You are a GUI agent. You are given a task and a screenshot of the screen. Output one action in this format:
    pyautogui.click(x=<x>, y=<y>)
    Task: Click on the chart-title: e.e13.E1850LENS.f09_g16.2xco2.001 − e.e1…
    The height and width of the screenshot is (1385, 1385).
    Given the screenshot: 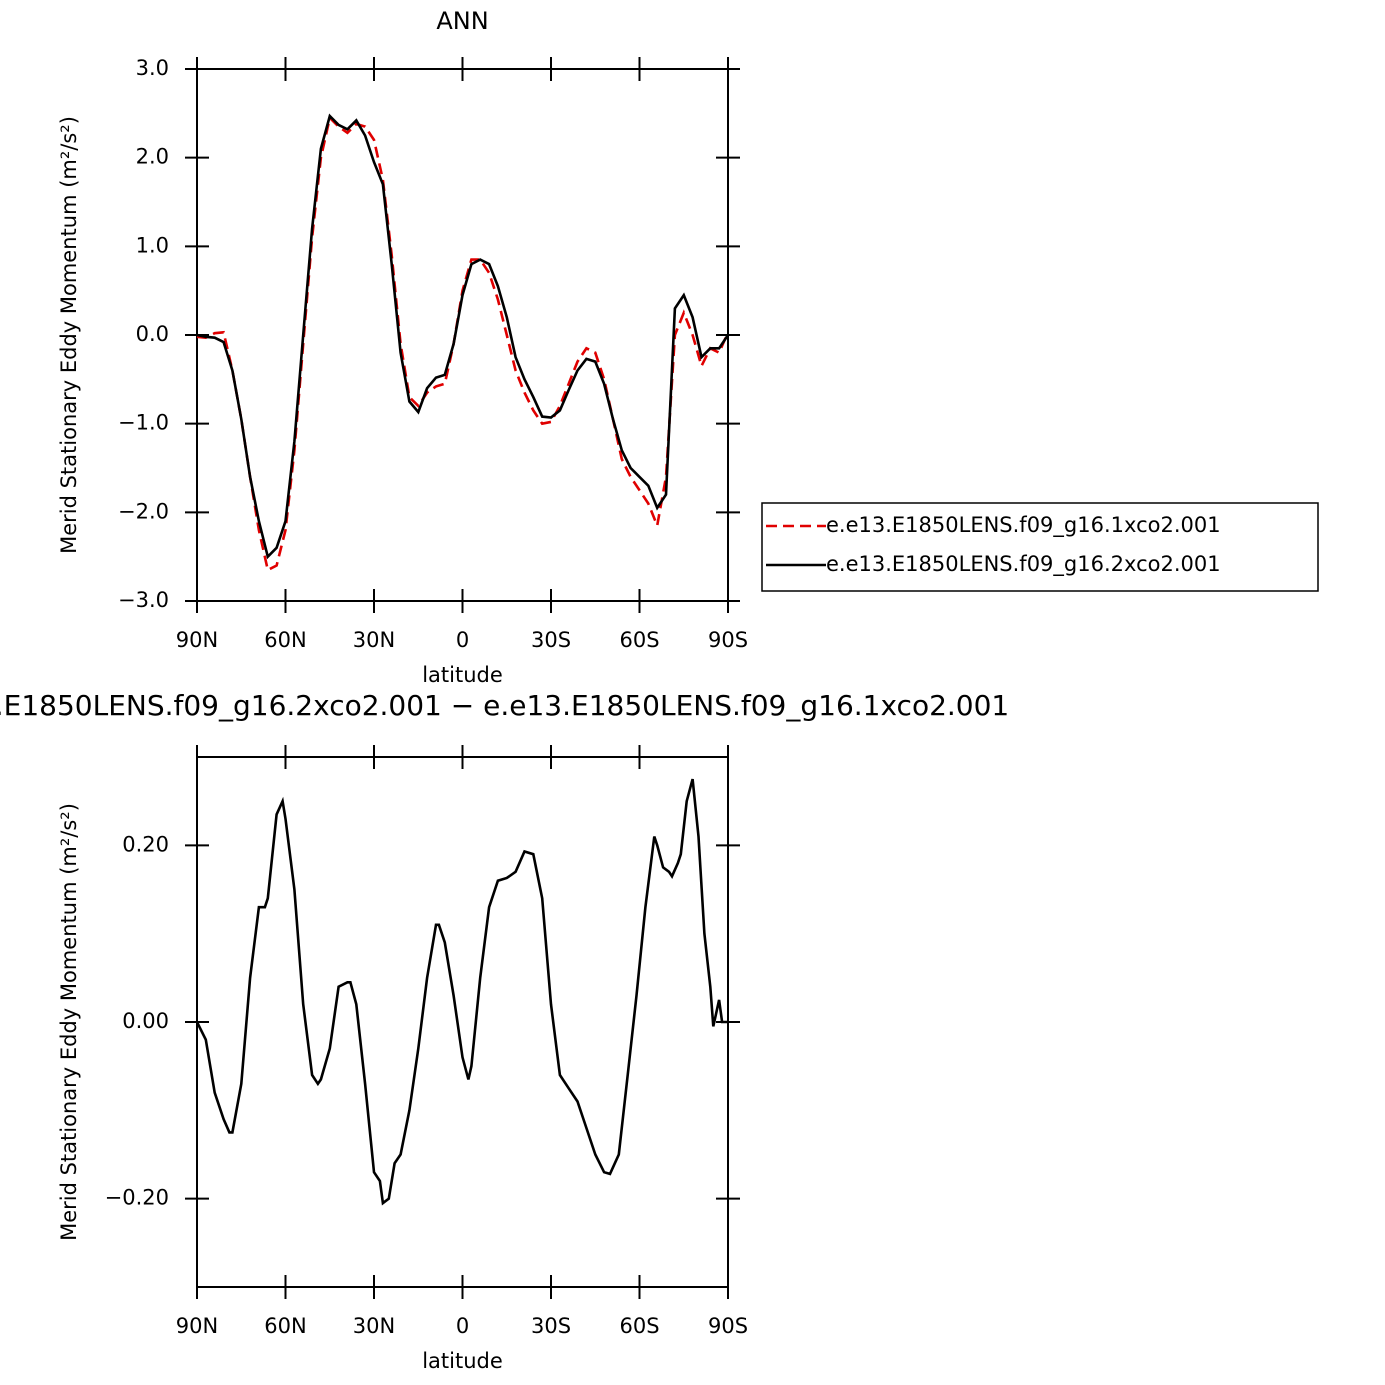 What is the action you would take?
    pyautogui.click(x=504, y=705)
    